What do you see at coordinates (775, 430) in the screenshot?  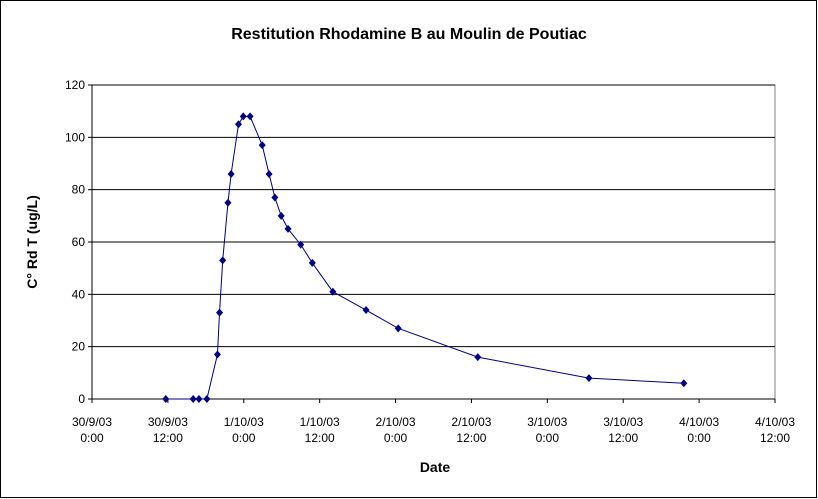 I see `x-tick-label: 4/10/03 12:00` at bounding box center [775, 430].